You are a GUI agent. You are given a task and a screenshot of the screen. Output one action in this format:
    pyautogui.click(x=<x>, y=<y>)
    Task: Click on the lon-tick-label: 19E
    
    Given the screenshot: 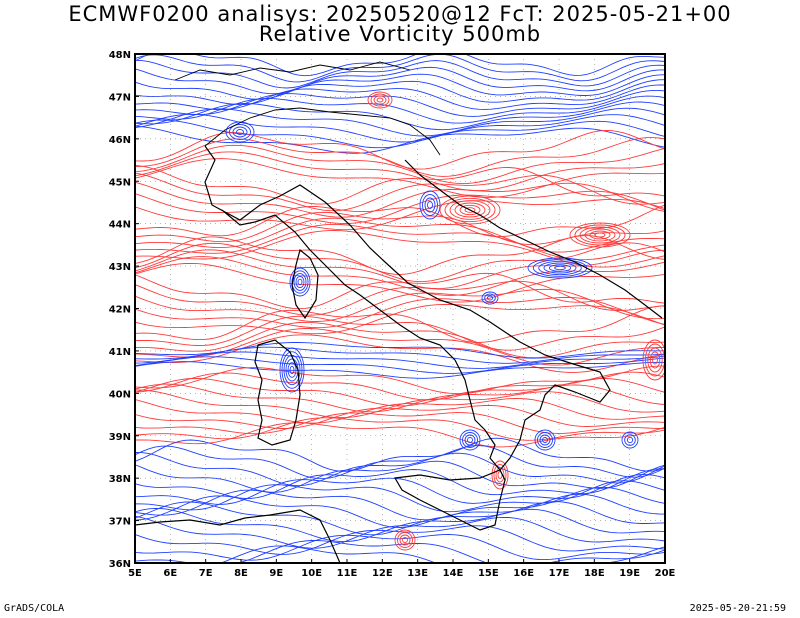 What is the action you would take?
    pyautogui.click(x=629, y=573)
    